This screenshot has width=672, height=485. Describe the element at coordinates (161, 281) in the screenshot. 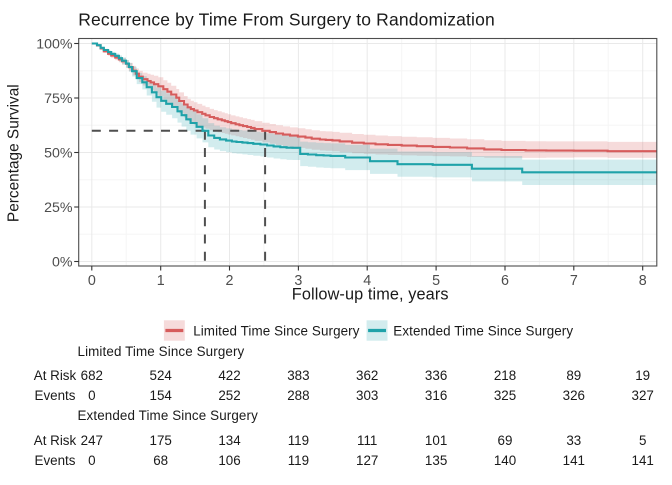

I see `svg-text: 1` at that location.